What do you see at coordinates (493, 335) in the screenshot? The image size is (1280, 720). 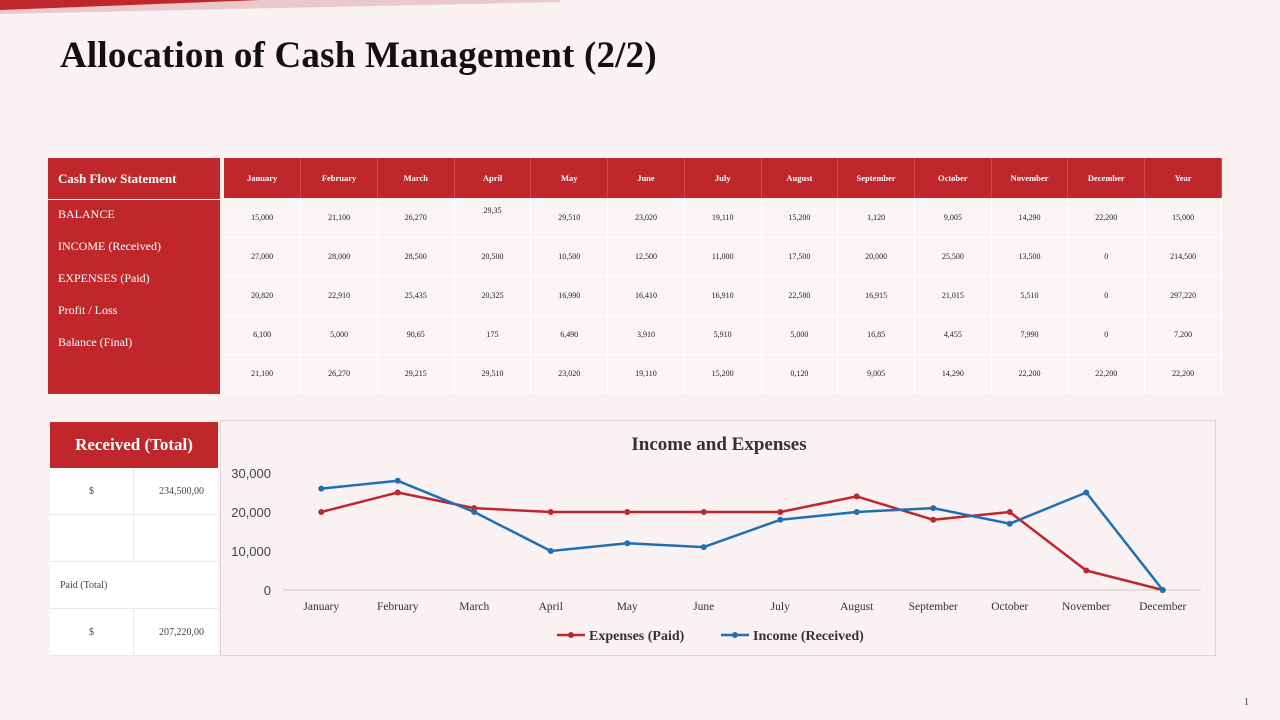 I see `table-cell: 175` at bounding box center [493, 335].